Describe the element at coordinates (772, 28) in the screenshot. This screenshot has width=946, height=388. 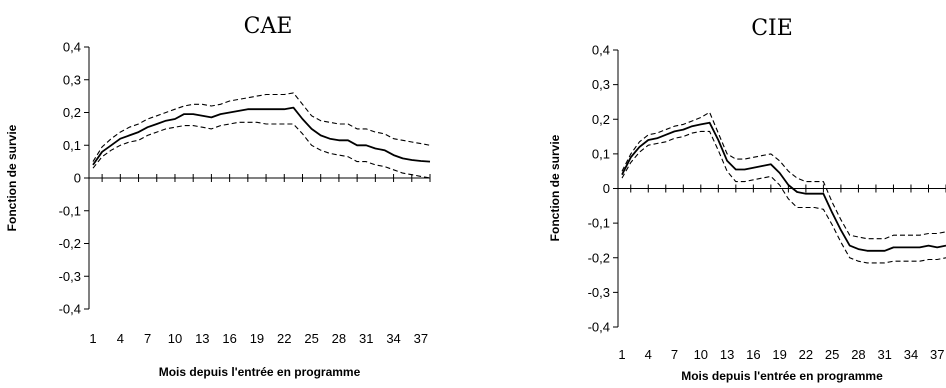
I see `chart-title: CIE` at that location.